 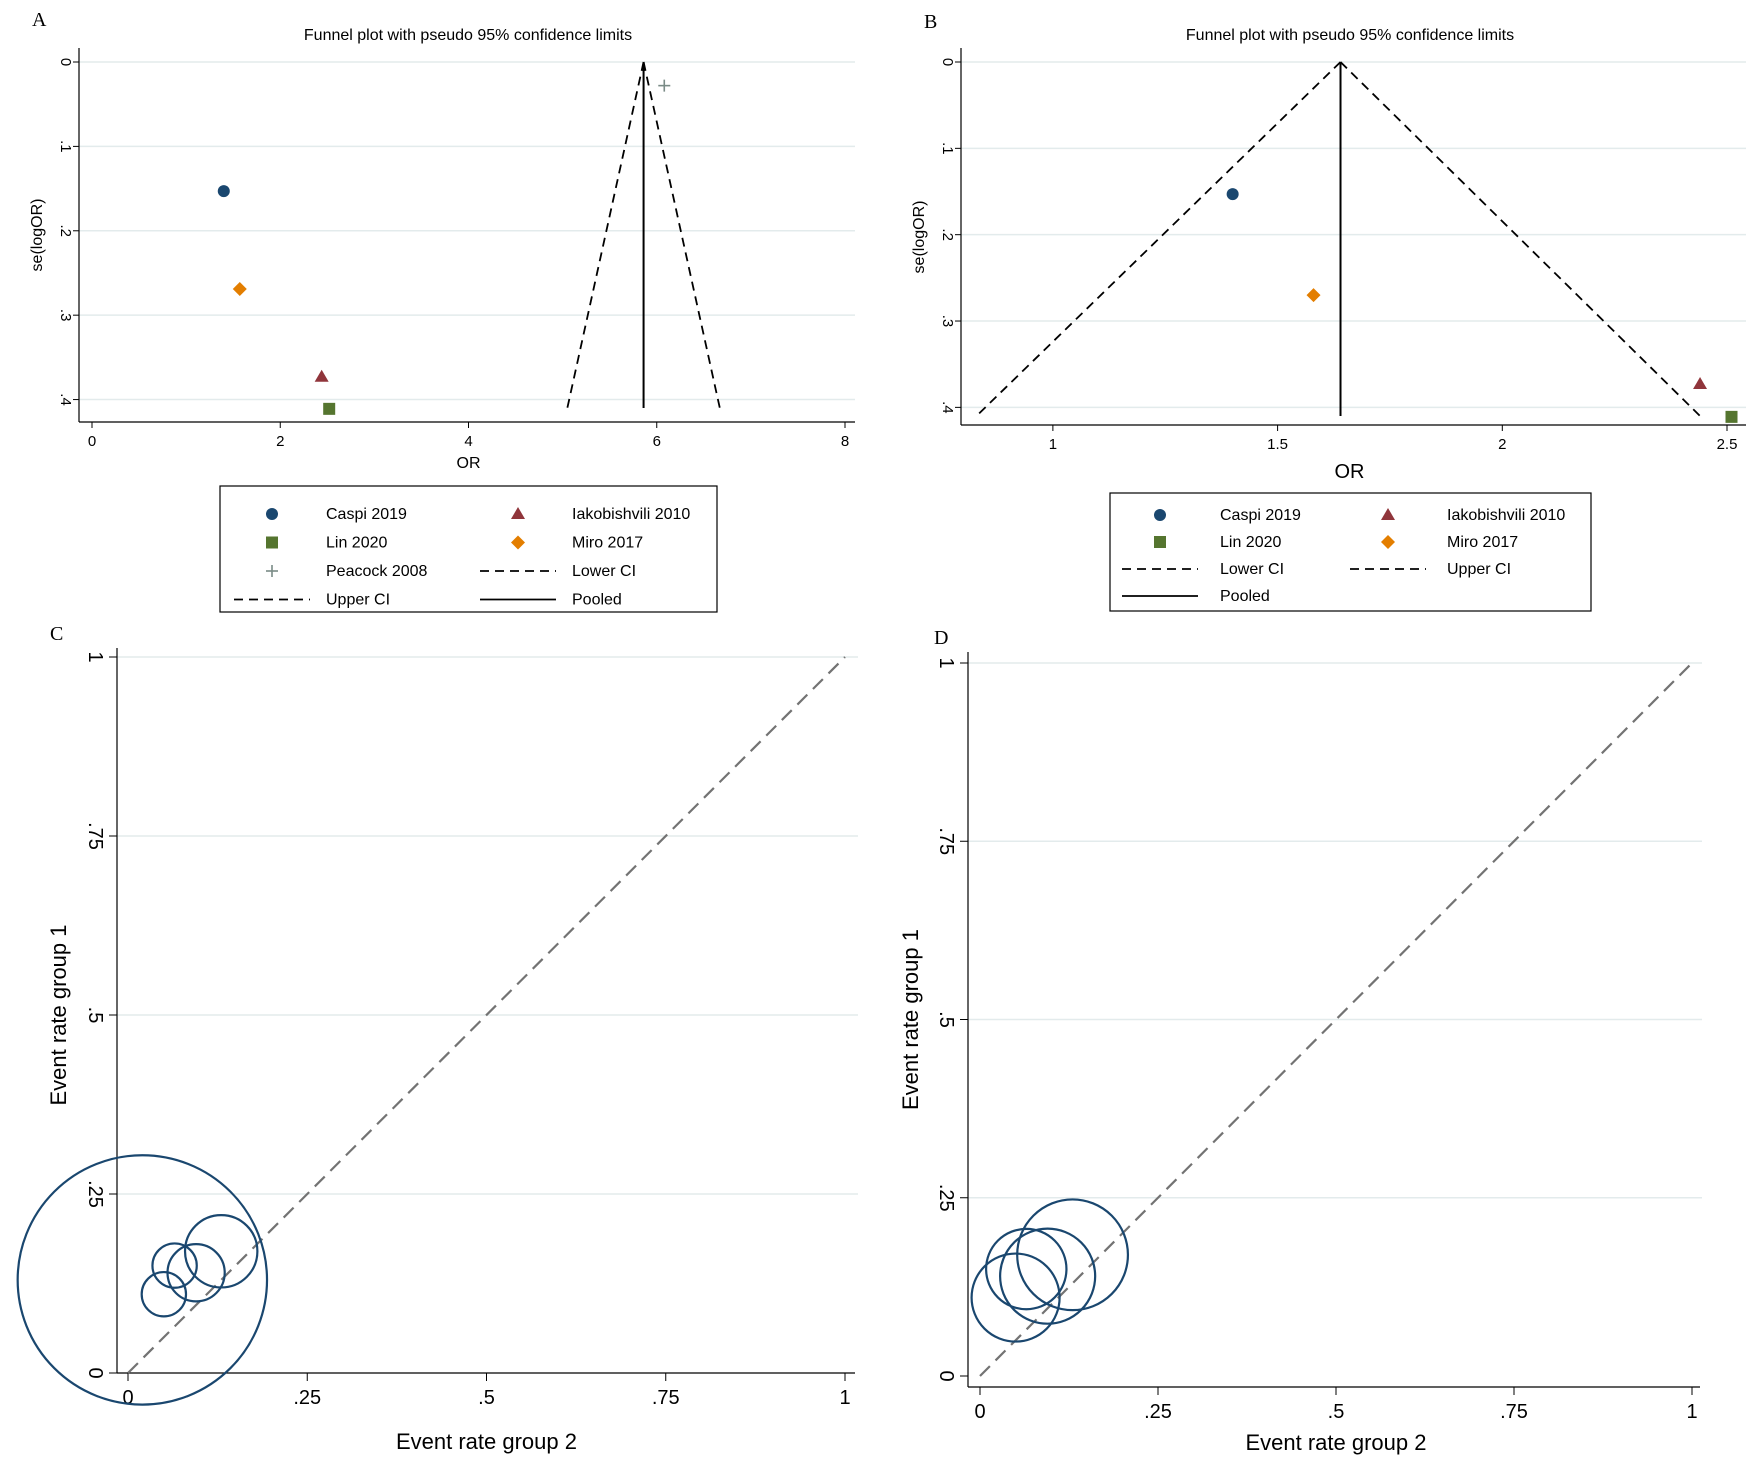 I want to click on legend-caspi-2019-label: Caspi 2019, so click(x=366, y=514).